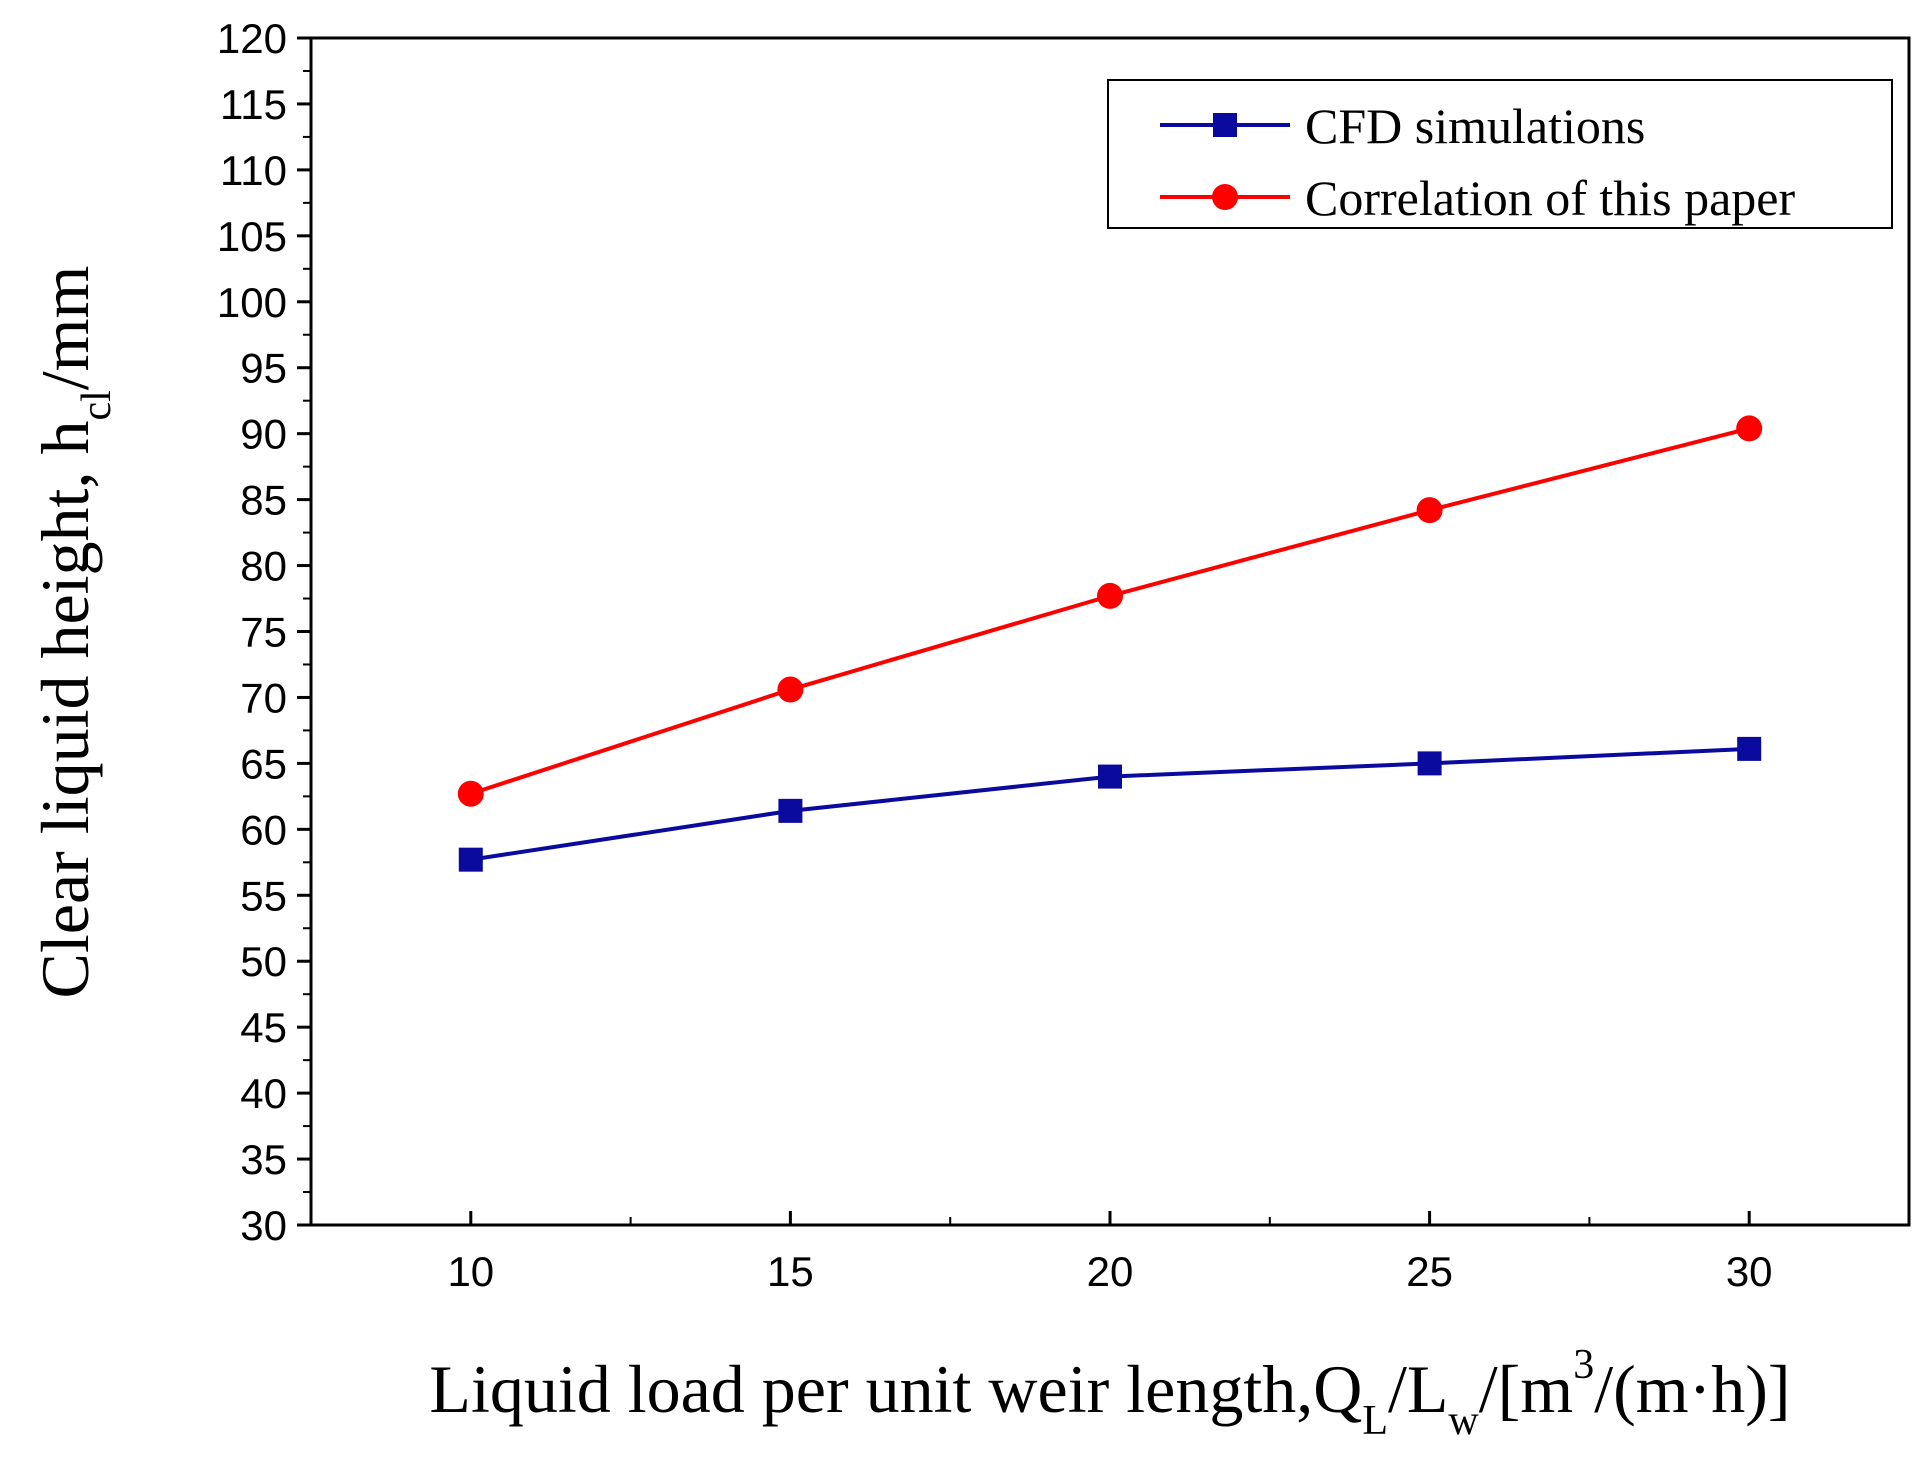 The width and height of the screenshot is (1931, 1462). Describe the element at coordinates (263, 763) in the screenshot. I see `y-tick-label: 65` at that location.